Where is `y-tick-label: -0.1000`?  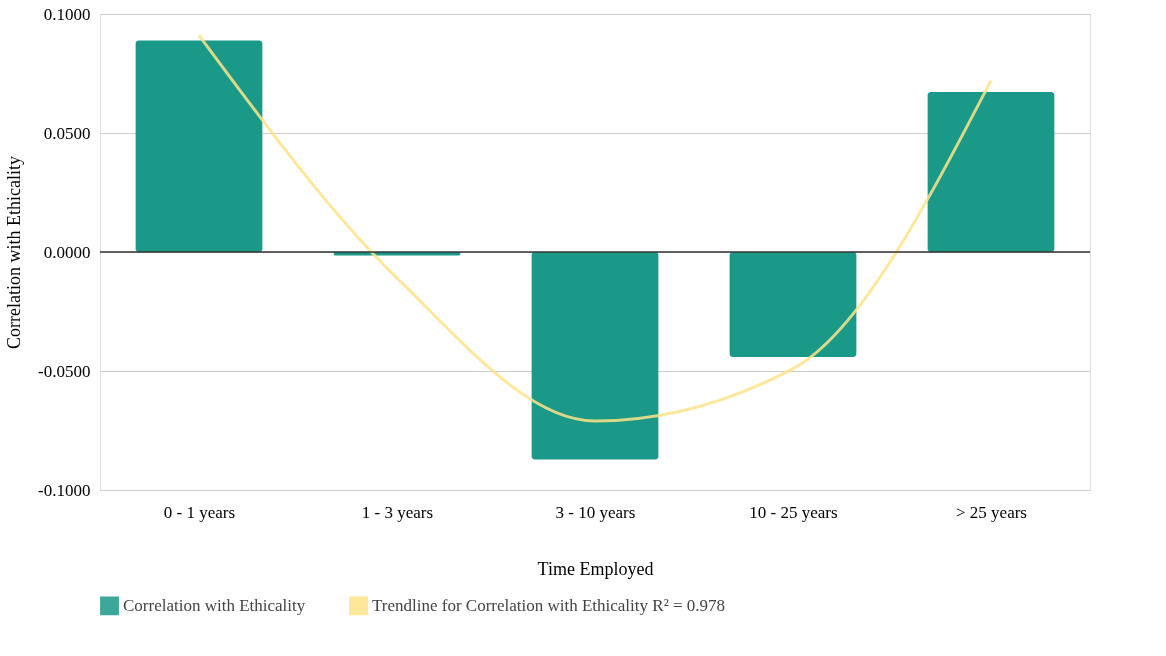 y-tick-label: -0.1000 is located at coordinates (64, 490).